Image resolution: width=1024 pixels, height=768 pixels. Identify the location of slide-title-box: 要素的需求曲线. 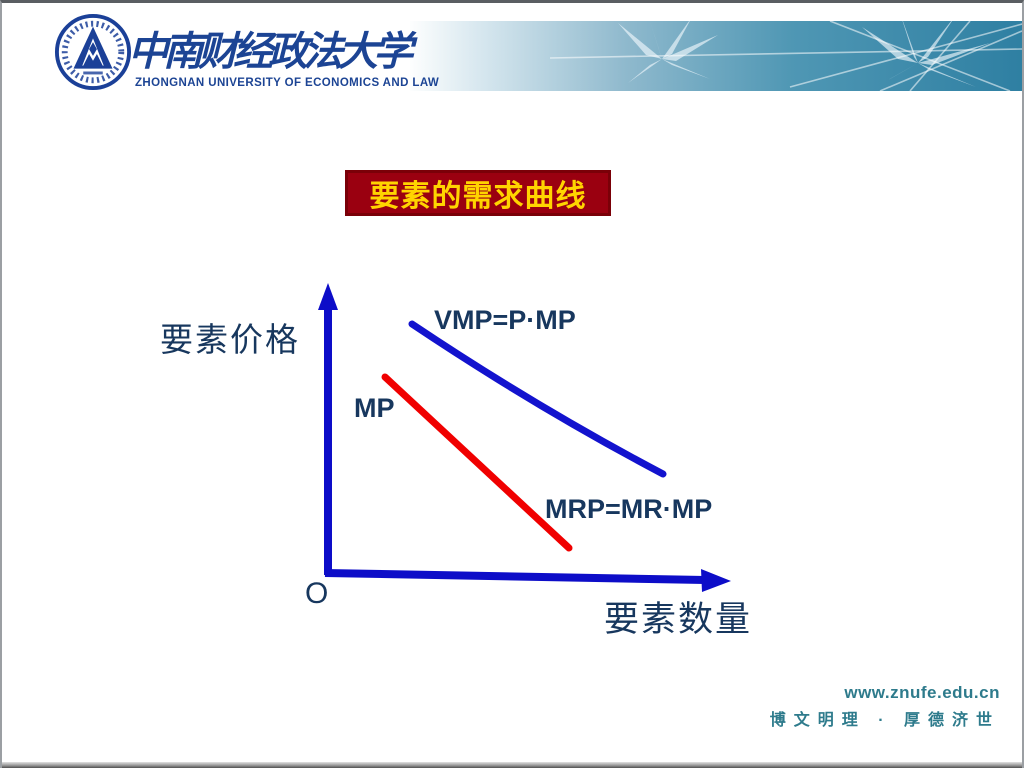
(478, 193).